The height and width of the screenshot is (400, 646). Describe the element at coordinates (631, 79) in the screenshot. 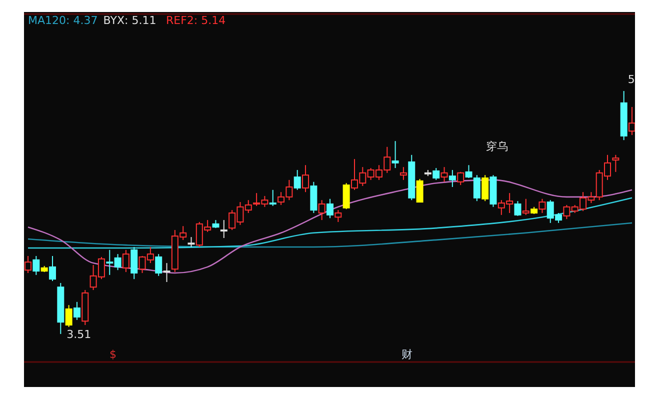

I see `text: 5` at that location.